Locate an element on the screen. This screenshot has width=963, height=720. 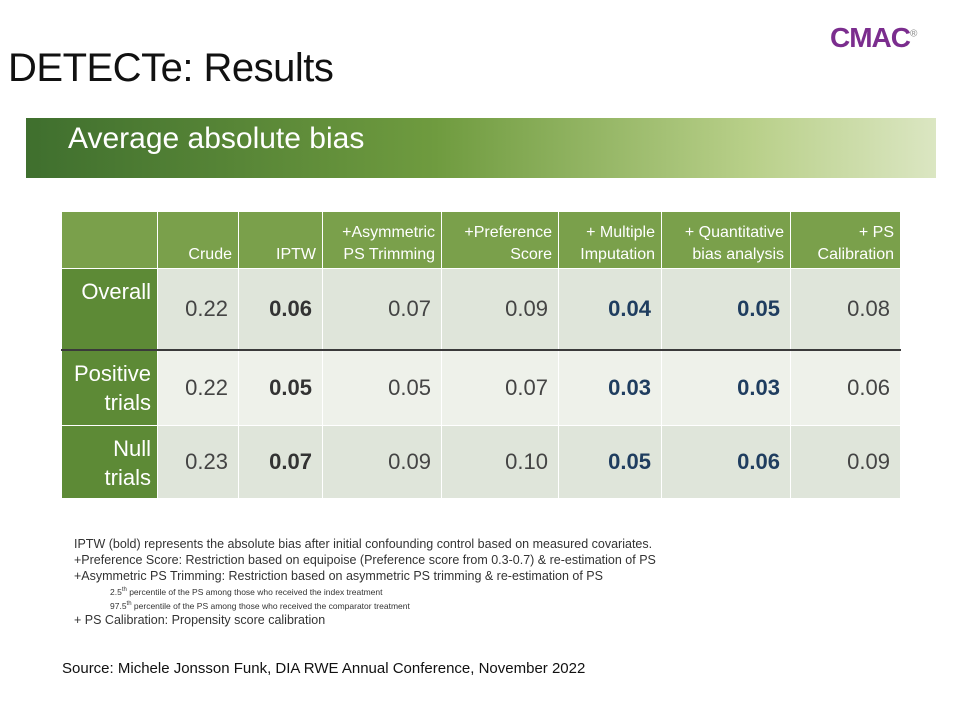
header-line: + Quantitative is located at coordinates (734, 232).